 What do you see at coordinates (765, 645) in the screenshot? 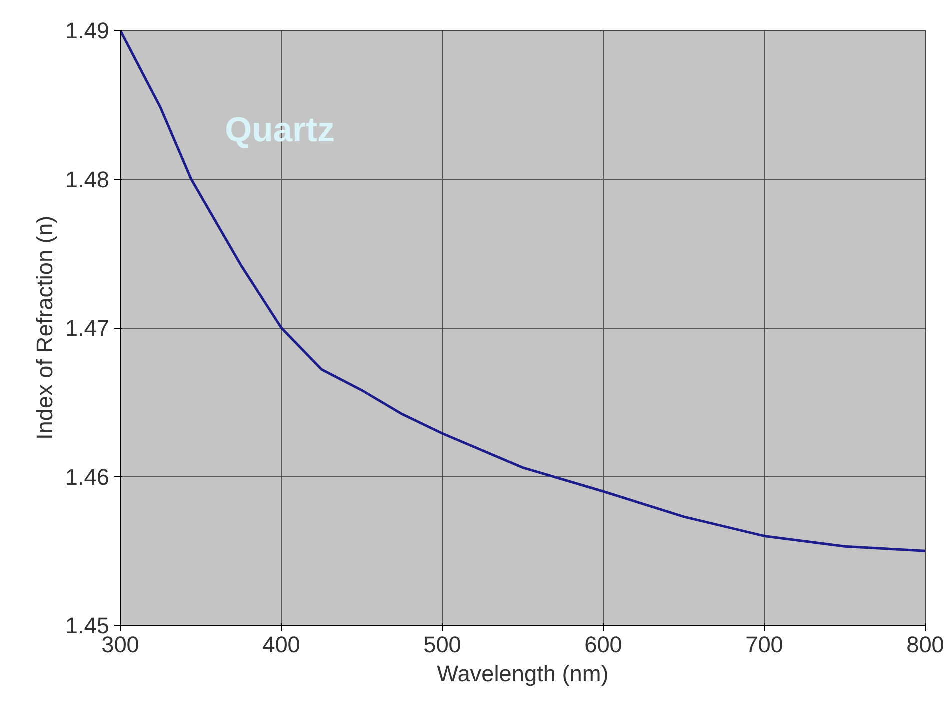
I see `x-tick-label: 700` at bounding box center [765, 645].